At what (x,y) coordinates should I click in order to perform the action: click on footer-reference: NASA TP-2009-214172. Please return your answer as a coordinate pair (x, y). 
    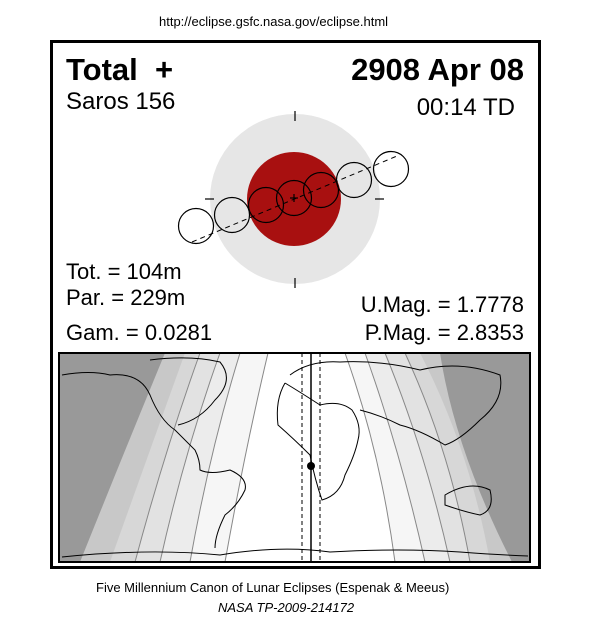
    Looking at the image, I should click on (286, 607).